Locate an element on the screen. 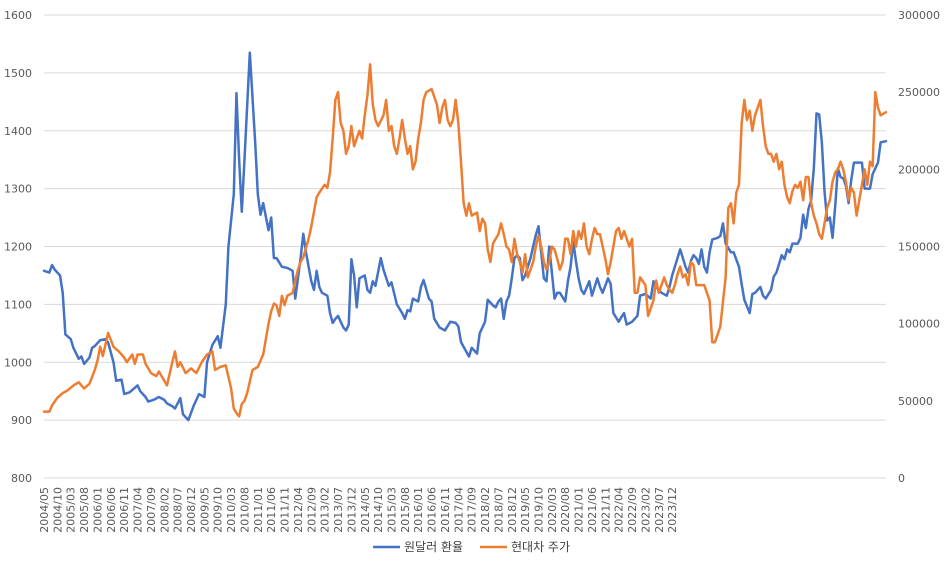 The width and height of the screenshot is (944, 566). left-tick-label: 1400 is located at coordinates (18, 131).